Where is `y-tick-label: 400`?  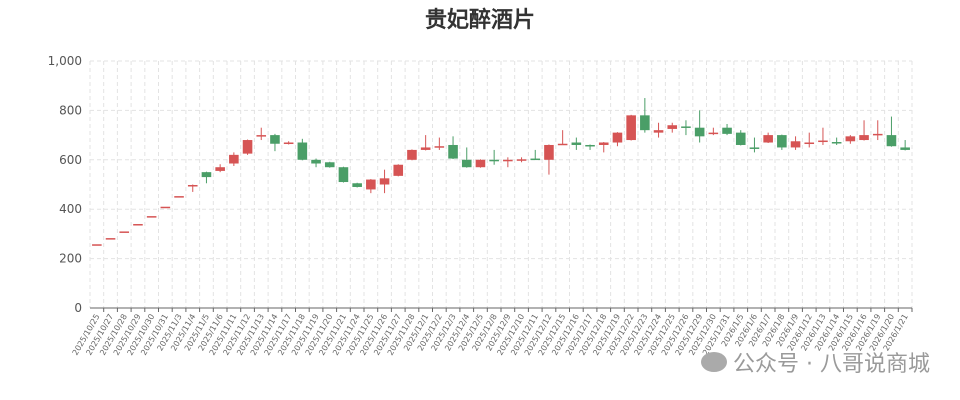 y-tick-label: 400 is located at coordinates (70, 209).